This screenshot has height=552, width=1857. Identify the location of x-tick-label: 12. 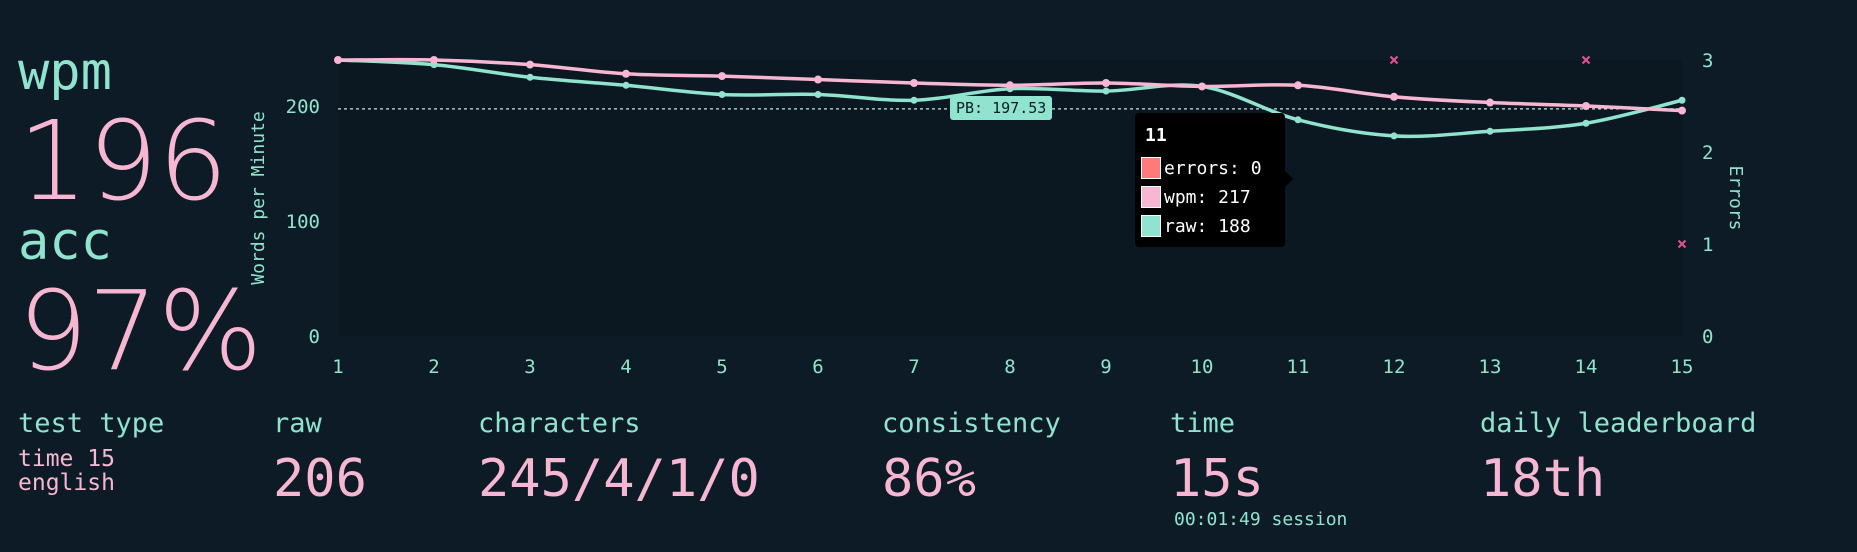
(1394, 367).